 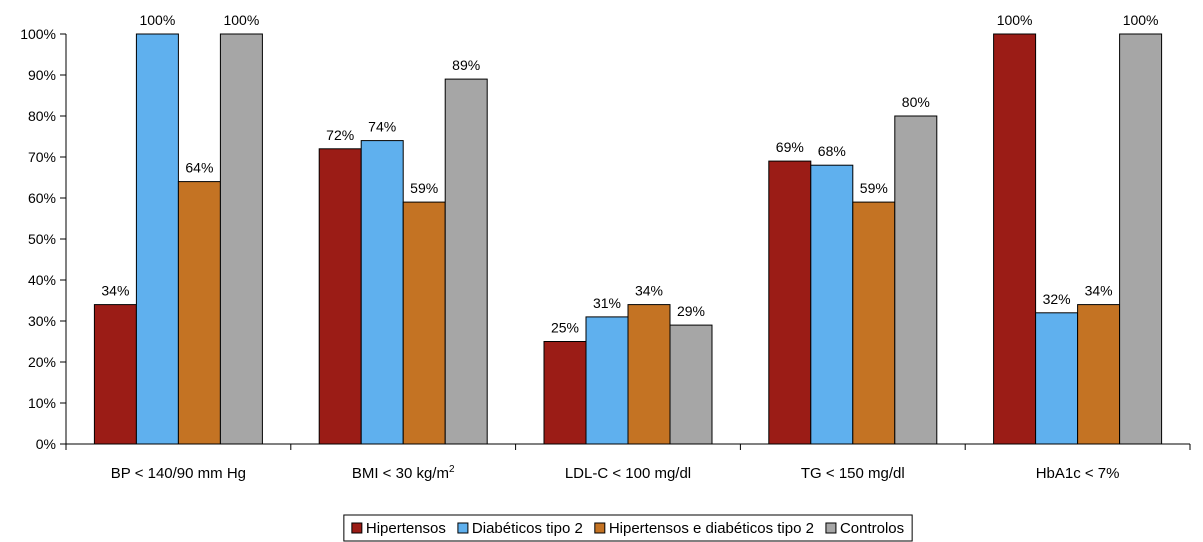 I want to click on y-tick-label: 90%, so click(x=42, y=75).